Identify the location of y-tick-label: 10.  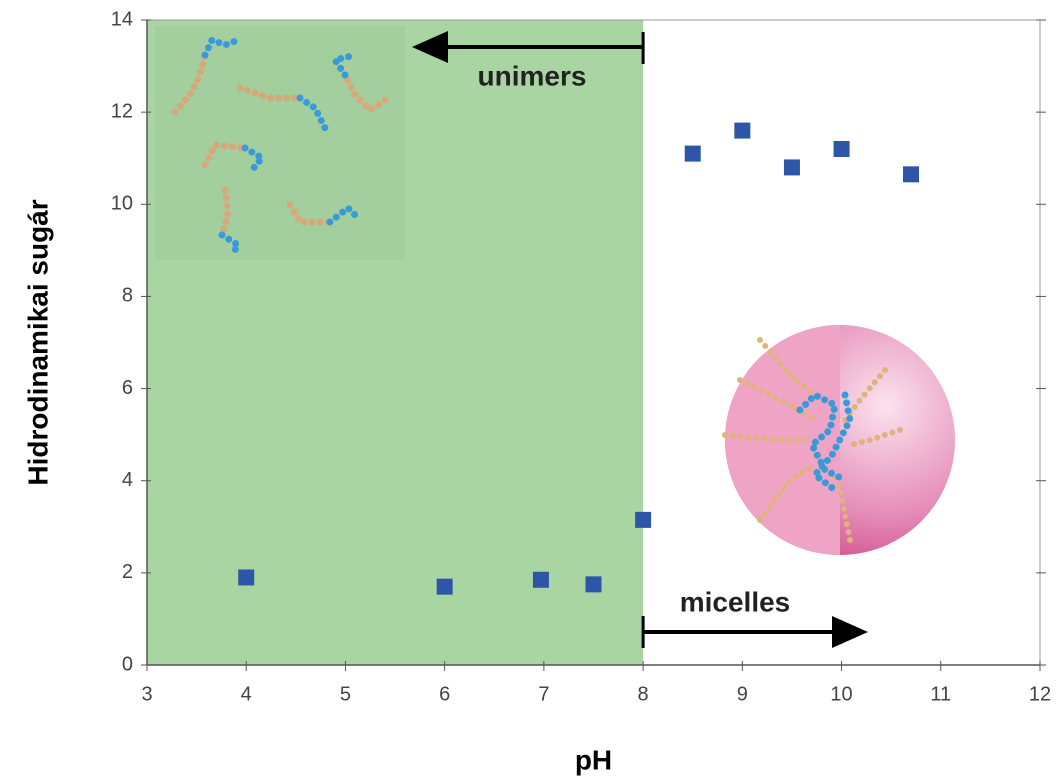
(122, 204).